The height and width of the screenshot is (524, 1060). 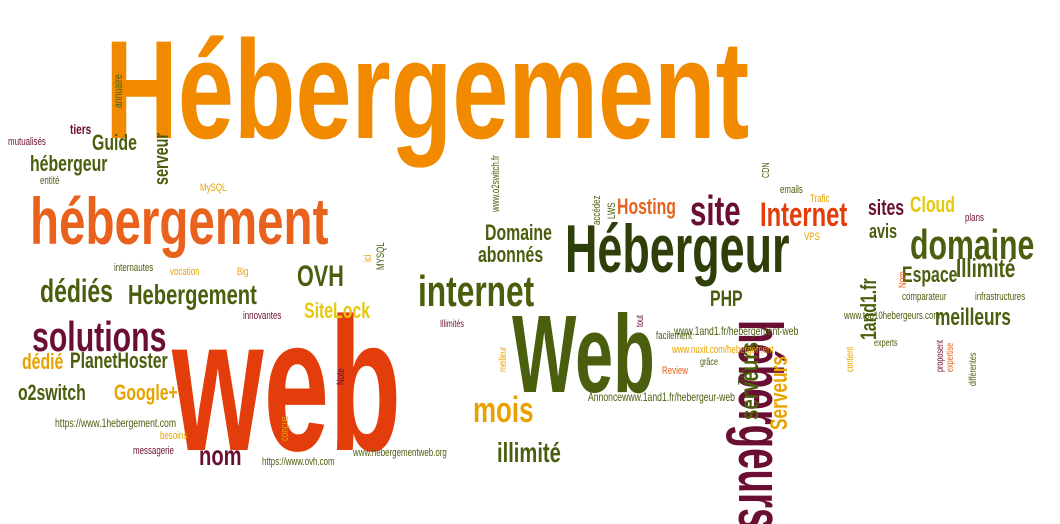 What do you see at coordinates (511, 254) in the screenshot?
I see `cloud-word: abonnés` at bounding box center [511, 254].